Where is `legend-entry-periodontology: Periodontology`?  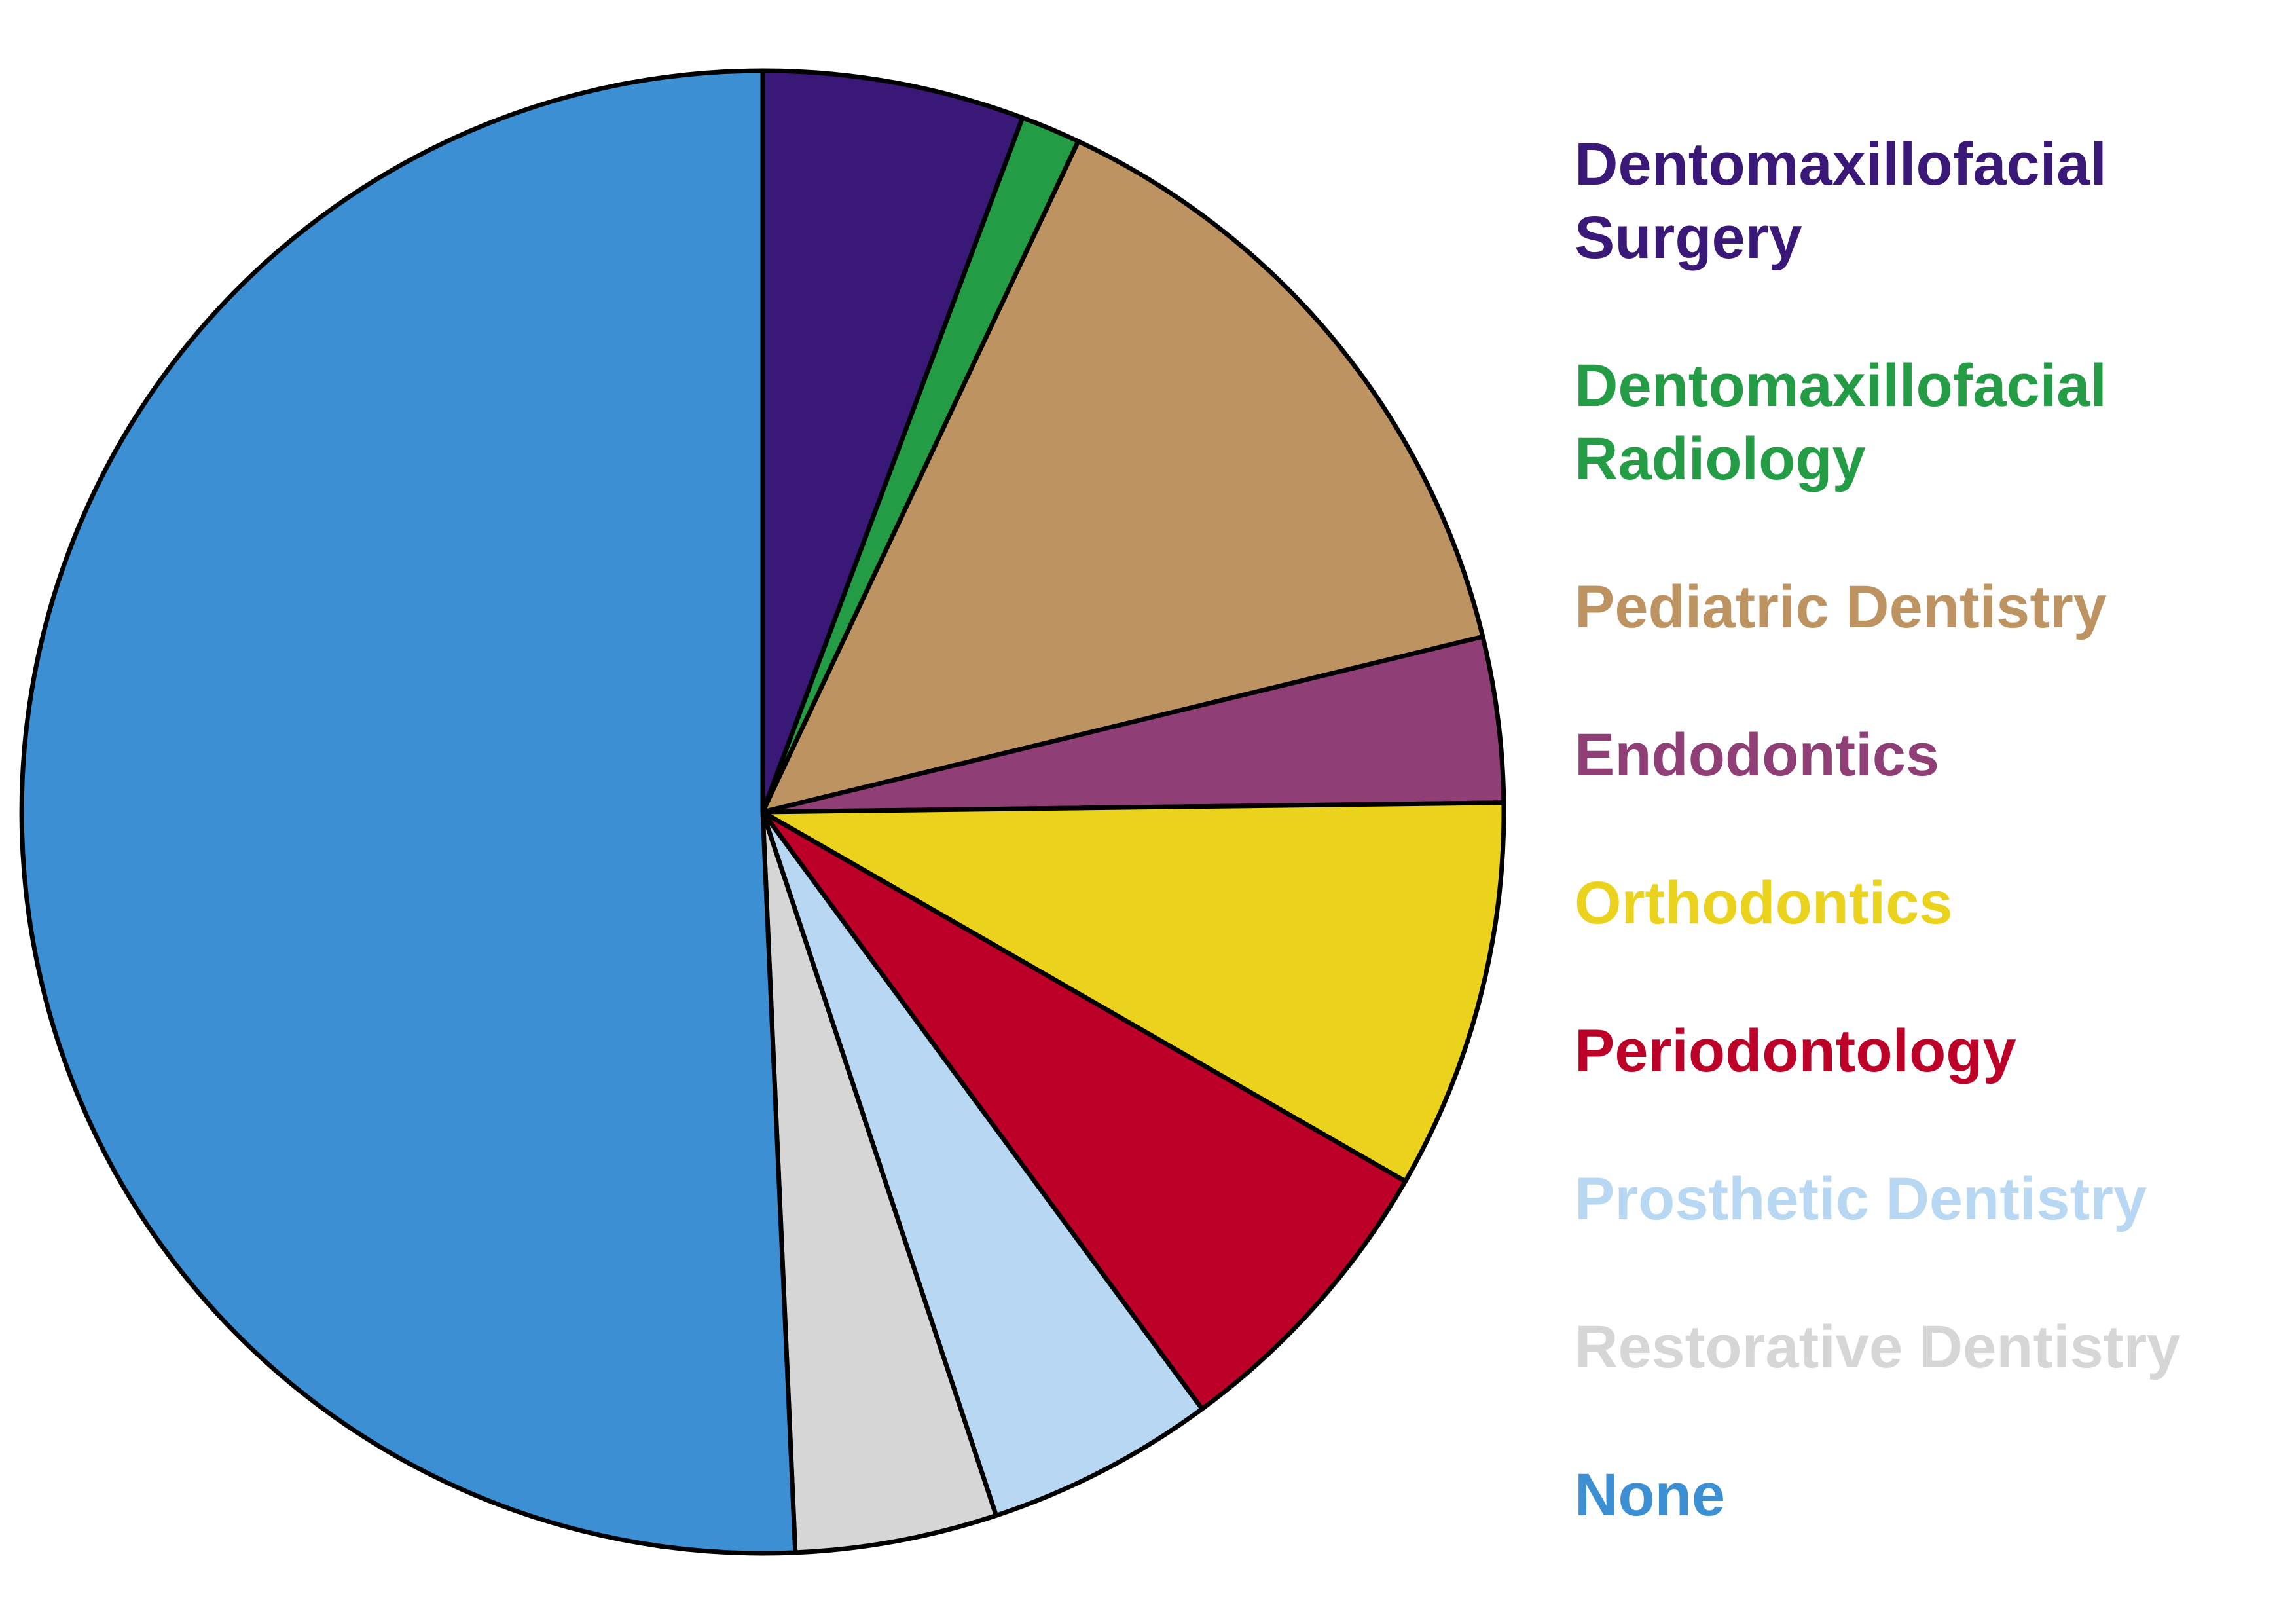
legend-entry-periodontology: Periodontology is located at coordinates (1795, 1051).